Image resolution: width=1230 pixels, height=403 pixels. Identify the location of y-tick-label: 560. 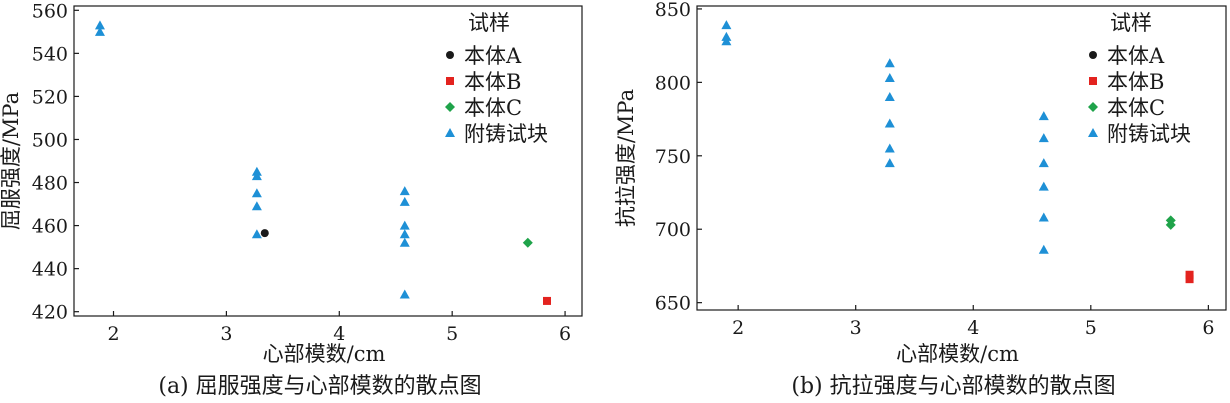
(50, 11).